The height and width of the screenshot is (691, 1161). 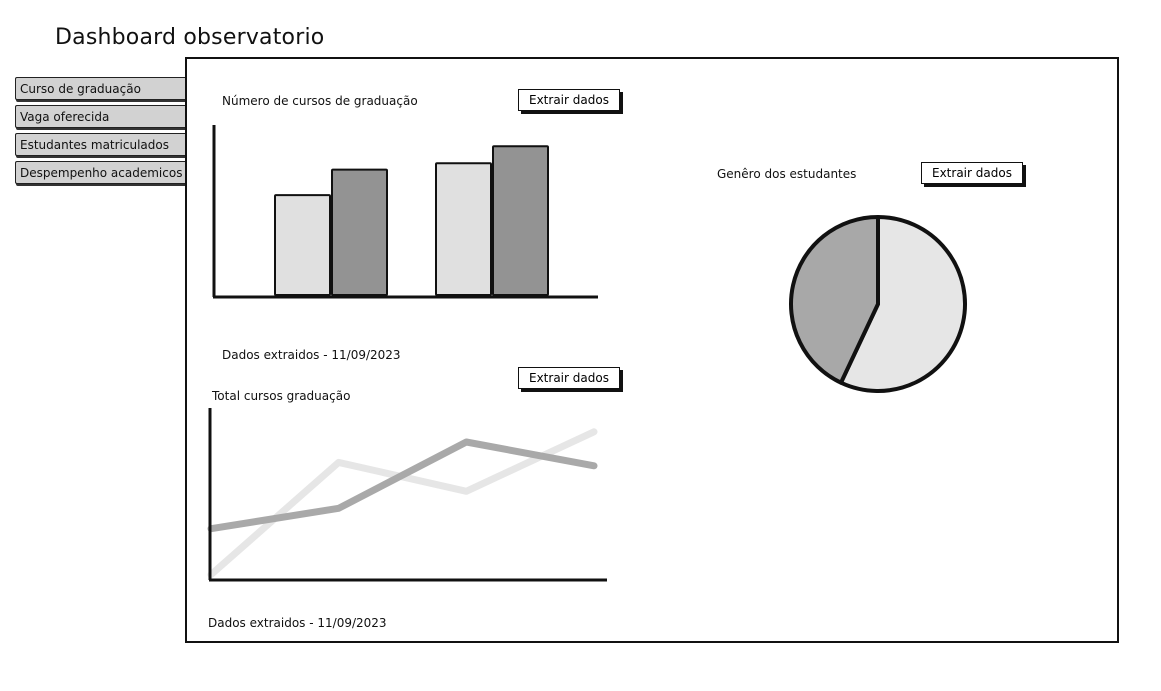 I want to click on bar-chart-title: Número de cursos de graduação, so click(x=320, y=101).